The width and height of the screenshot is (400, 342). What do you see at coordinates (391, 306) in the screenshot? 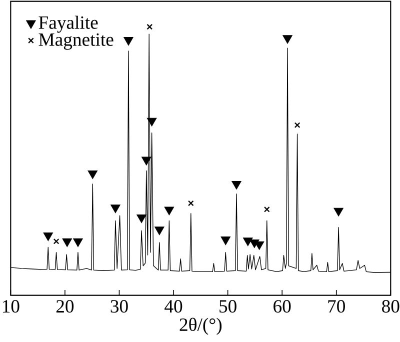
I see `x-tick-label: 80` at bounding box center [391, 306].